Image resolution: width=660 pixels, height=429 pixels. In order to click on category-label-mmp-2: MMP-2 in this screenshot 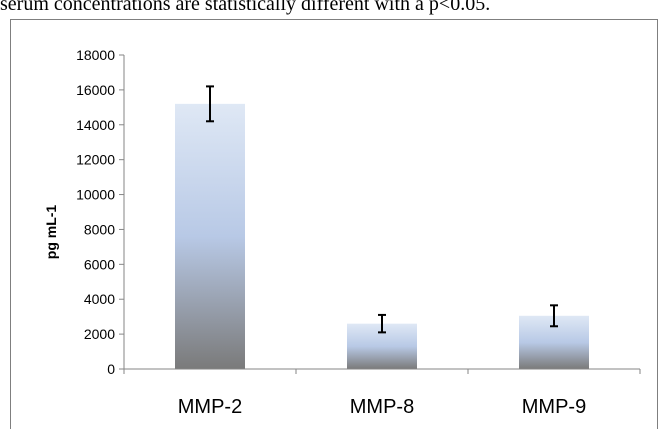, I will do `click(210, 407)`.